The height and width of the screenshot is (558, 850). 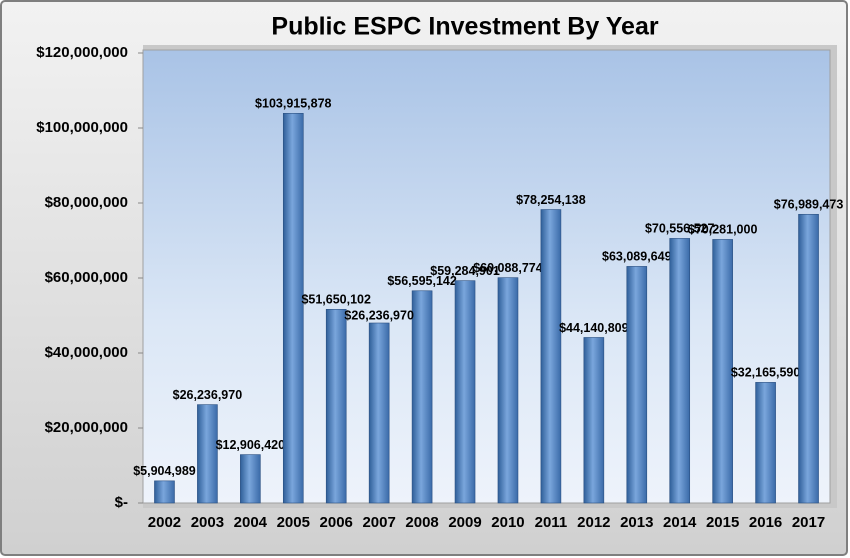 I want to click on x-tick-label: 2010, so click(x=507, y=522).